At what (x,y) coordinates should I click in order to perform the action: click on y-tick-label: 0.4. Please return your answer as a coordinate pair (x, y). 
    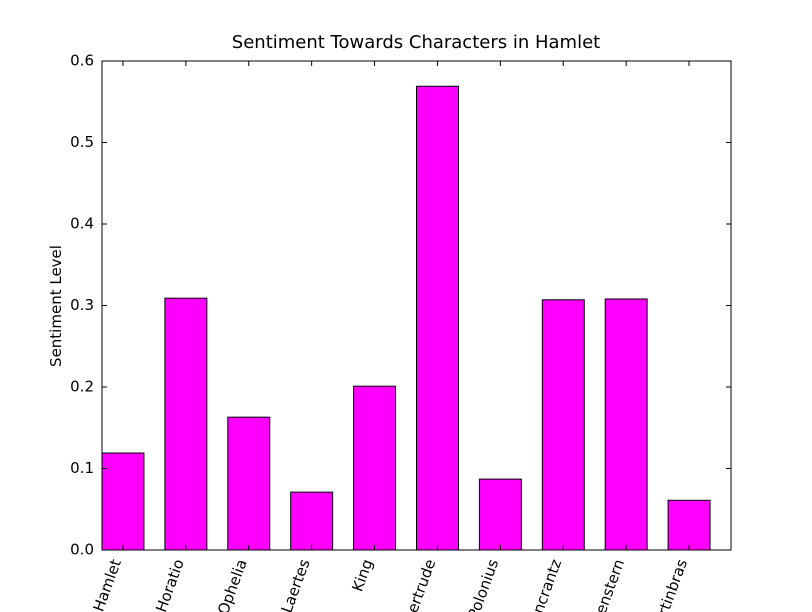
    Looking at the image, I should click on (82, 224).